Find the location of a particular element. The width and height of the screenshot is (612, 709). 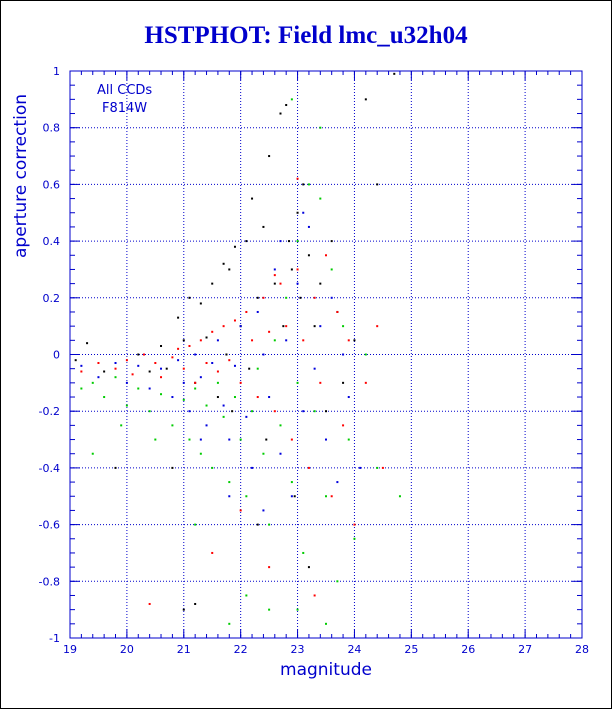

y-tick-label: 0.4 is located at coordinates (52, 241).